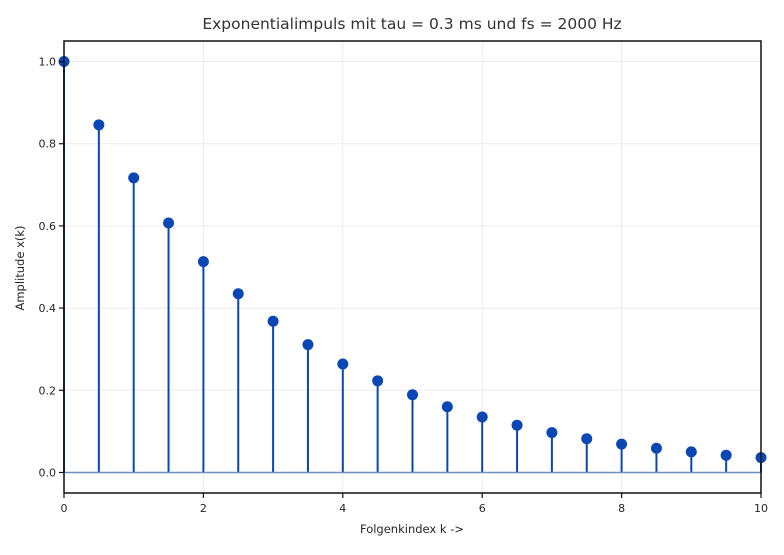 The image size is (784, 555). What do you see at coordinates (342, 508) in the screenshot?
I see `x-tick-label: 4` at bounding box center [342, 508].